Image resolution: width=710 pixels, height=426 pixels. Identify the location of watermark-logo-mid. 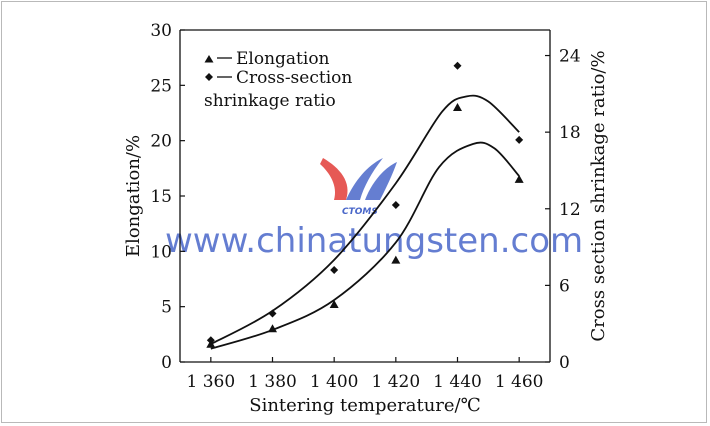
(364, 179).